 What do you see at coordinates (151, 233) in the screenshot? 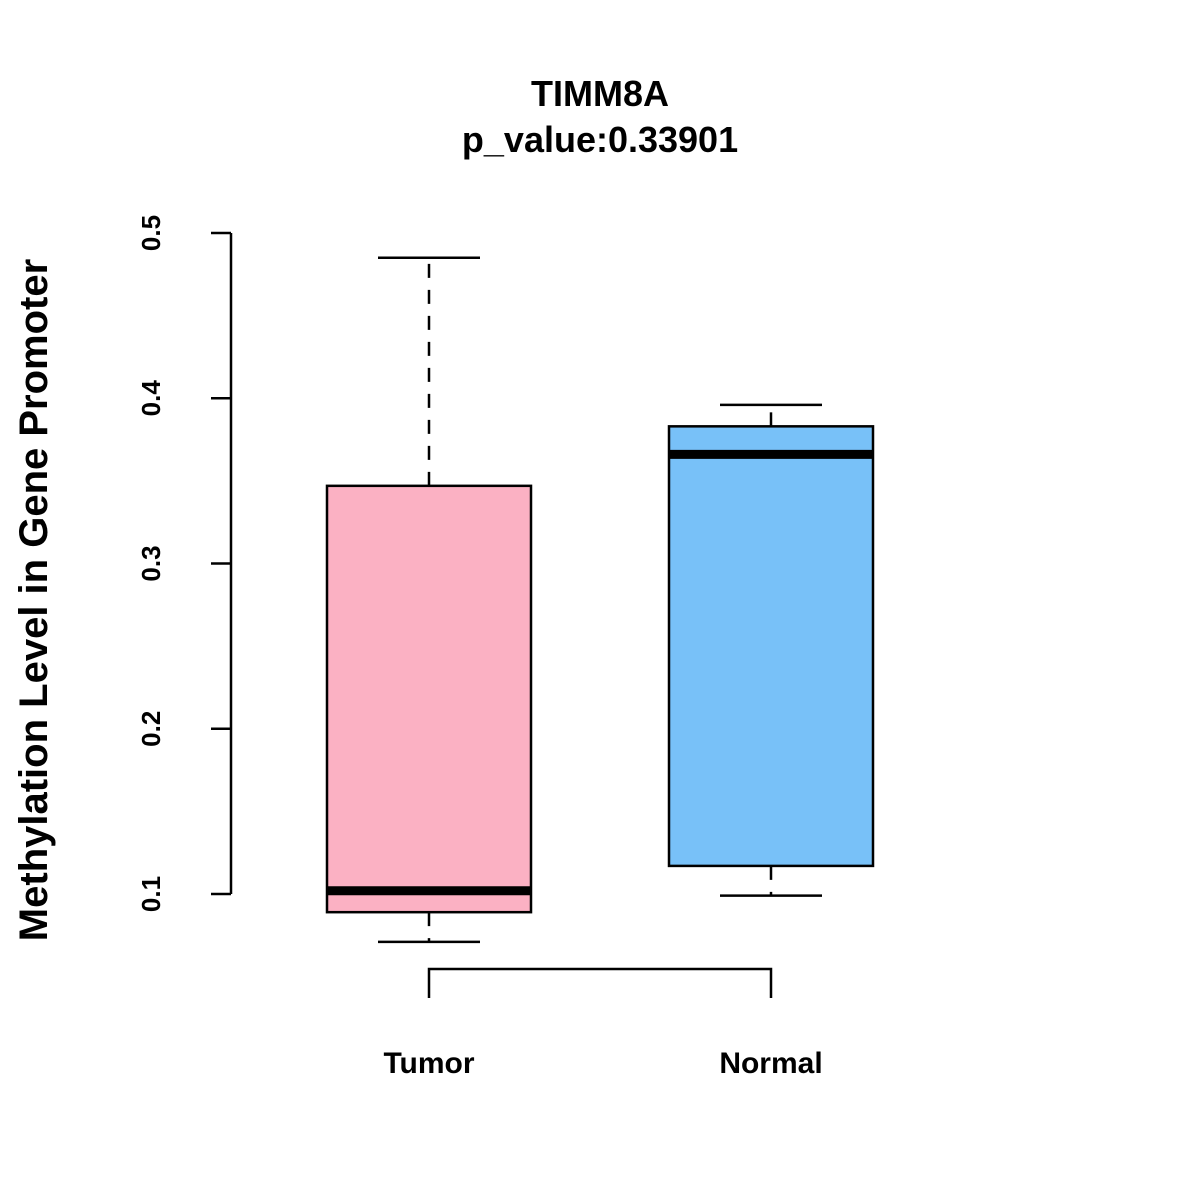
I see `y-tick-label: 0.5` at bounding box center [151, 233].